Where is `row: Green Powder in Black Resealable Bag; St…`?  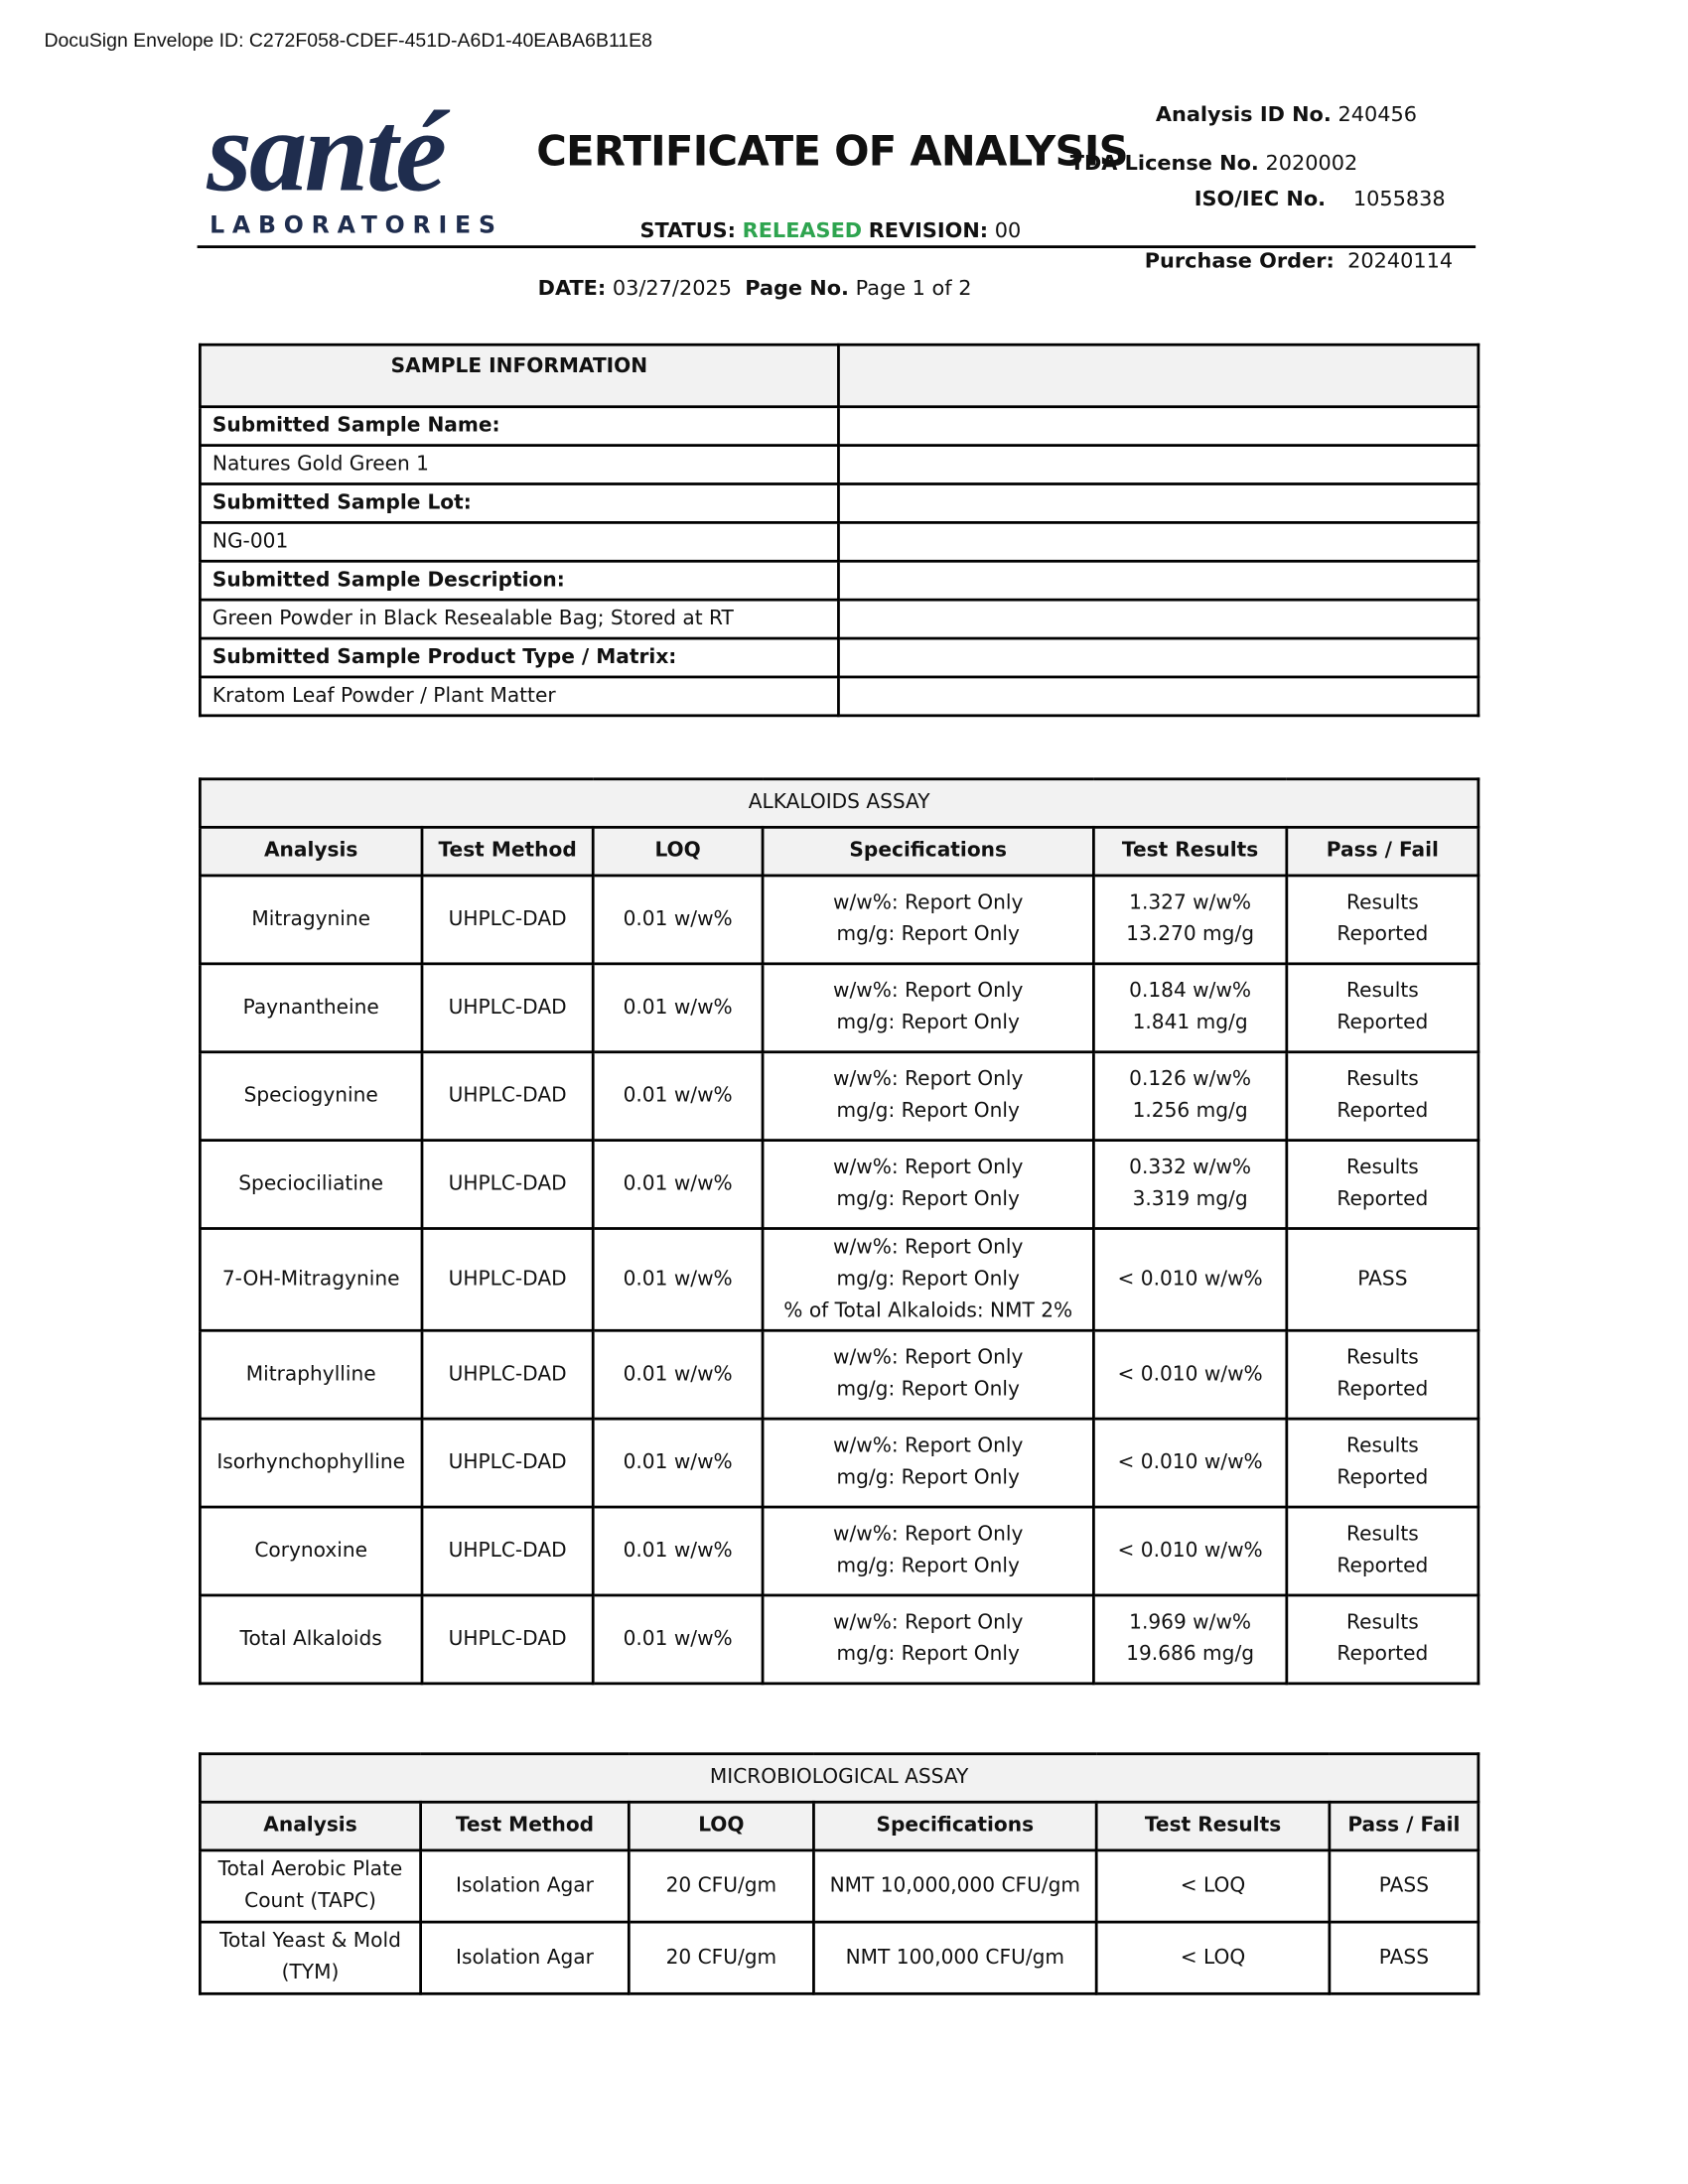 row: Green Powder in Black Resealable Bag; St… is located at coordinates (839, 619).